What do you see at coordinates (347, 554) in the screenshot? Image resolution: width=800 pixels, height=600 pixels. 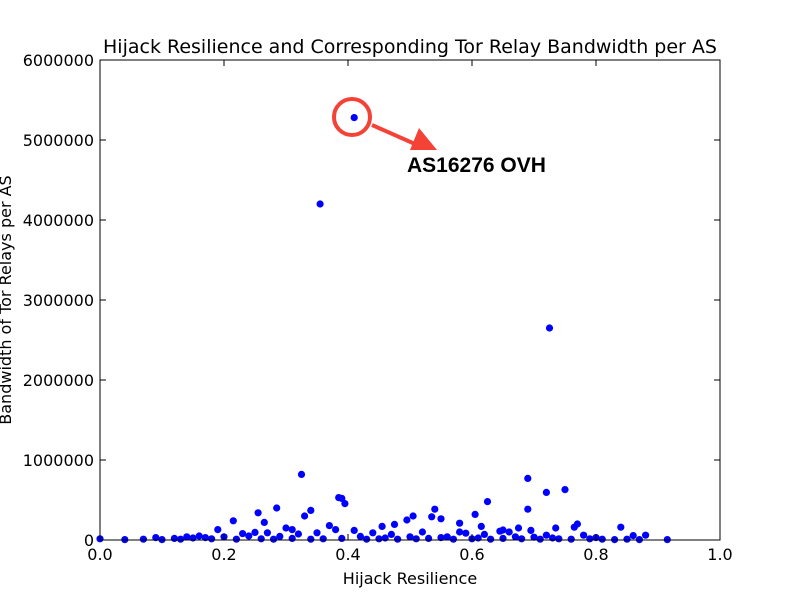 I see `x-tick-label: 0.4` at bounding box center [347, 554].